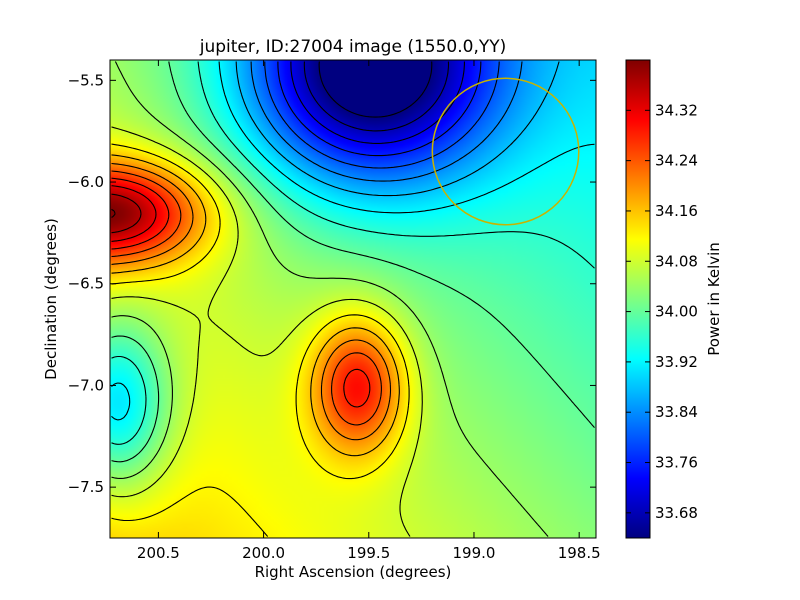  I want to click on y-tick-label: −6.5, so click(86, 284).